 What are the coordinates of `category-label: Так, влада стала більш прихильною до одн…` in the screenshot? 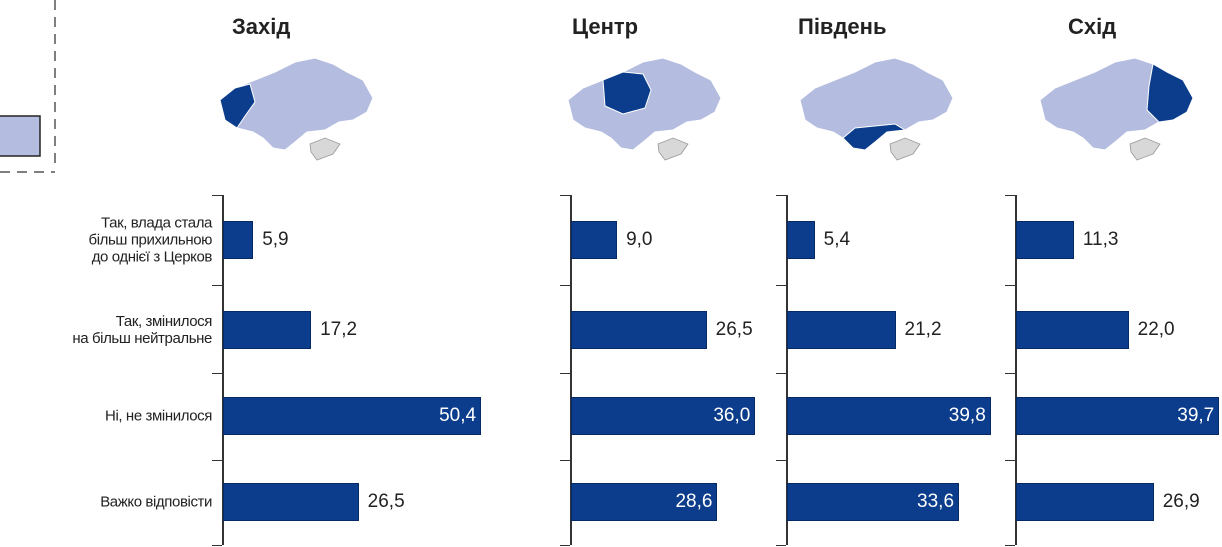 It's located at (150, 240).